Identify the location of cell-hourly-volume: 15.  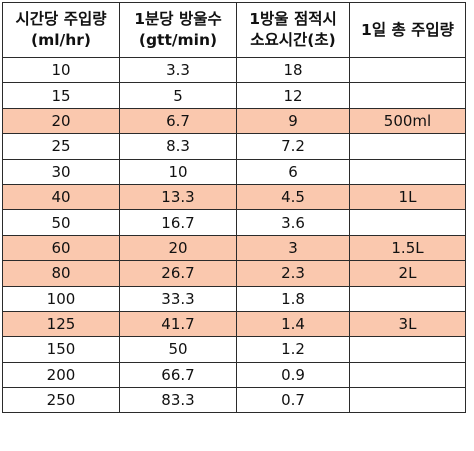
(61, 95).